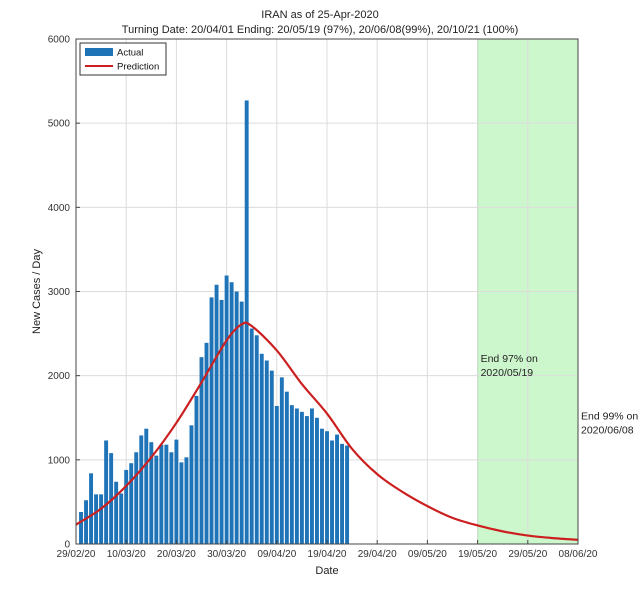 This screenshot has height=595, width=640. Describe the element at coordinates (327, 554) in the screenshot. I see `x-tick-label: 19/04/20` at that location.